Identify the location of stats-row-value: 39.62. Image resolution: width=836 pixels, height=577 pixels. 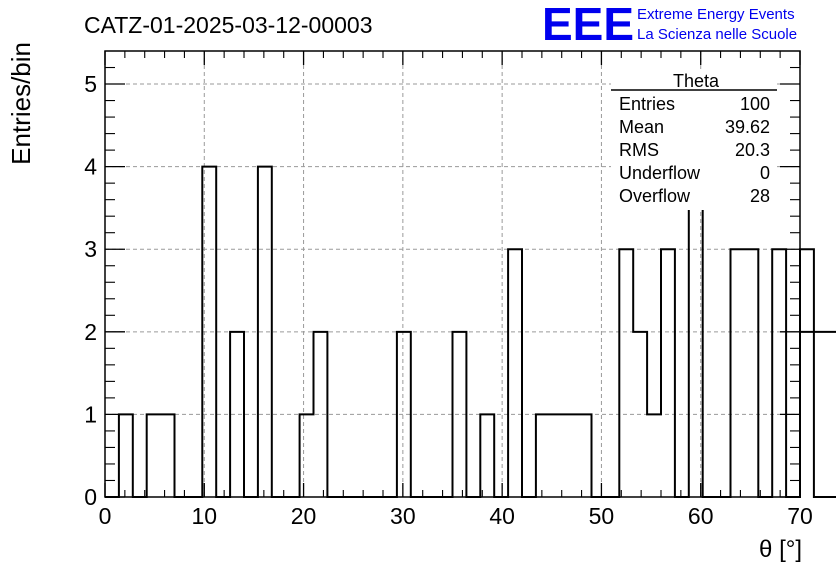
(747, 127).